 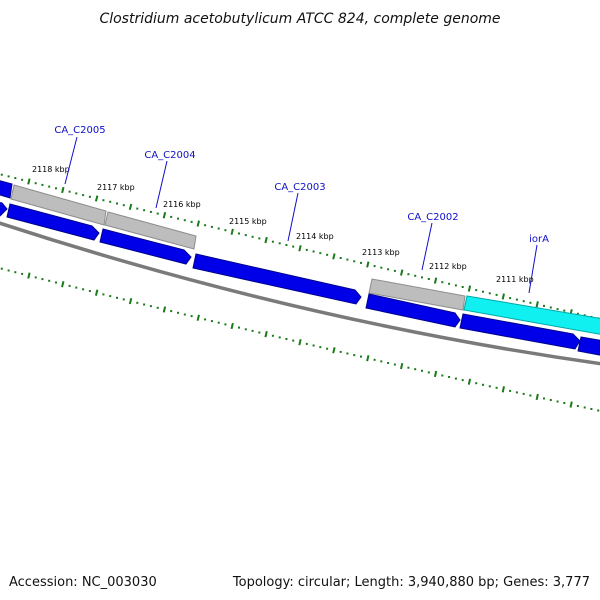 I want to click on leader-line, so click(x=293, y=217).